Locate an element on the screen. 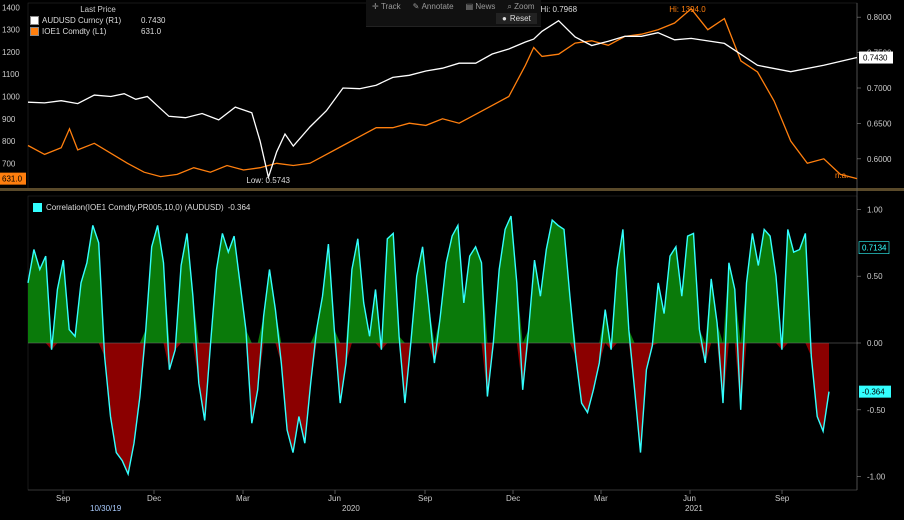 The width and height of the screenshot is (904, 520). zoom-button: ⌕ Zoom is located at coordinates (521, 6).